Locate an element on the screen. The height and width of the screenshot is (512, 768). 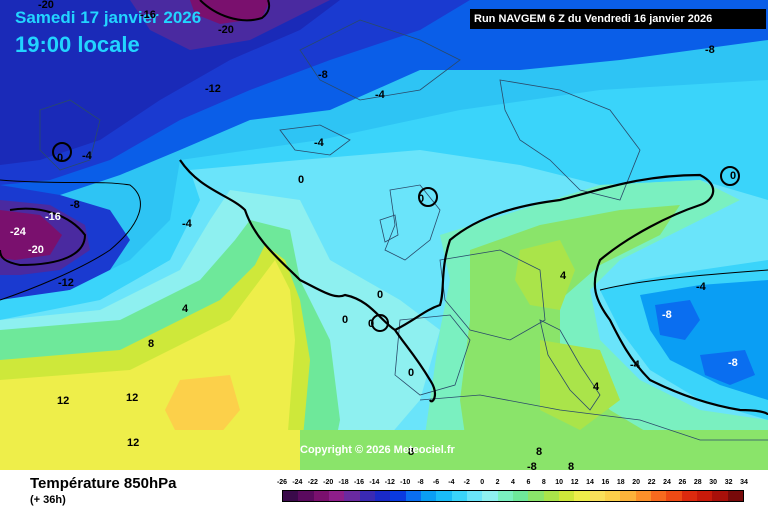
field-italy-warm is located at coordinates (580, 385).